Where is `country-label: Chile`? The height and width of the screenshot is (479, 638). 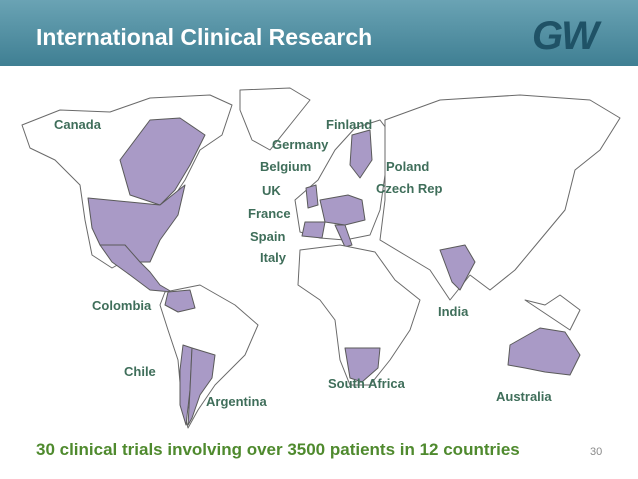
country-label: Chile is located at coordinates (140, 371).